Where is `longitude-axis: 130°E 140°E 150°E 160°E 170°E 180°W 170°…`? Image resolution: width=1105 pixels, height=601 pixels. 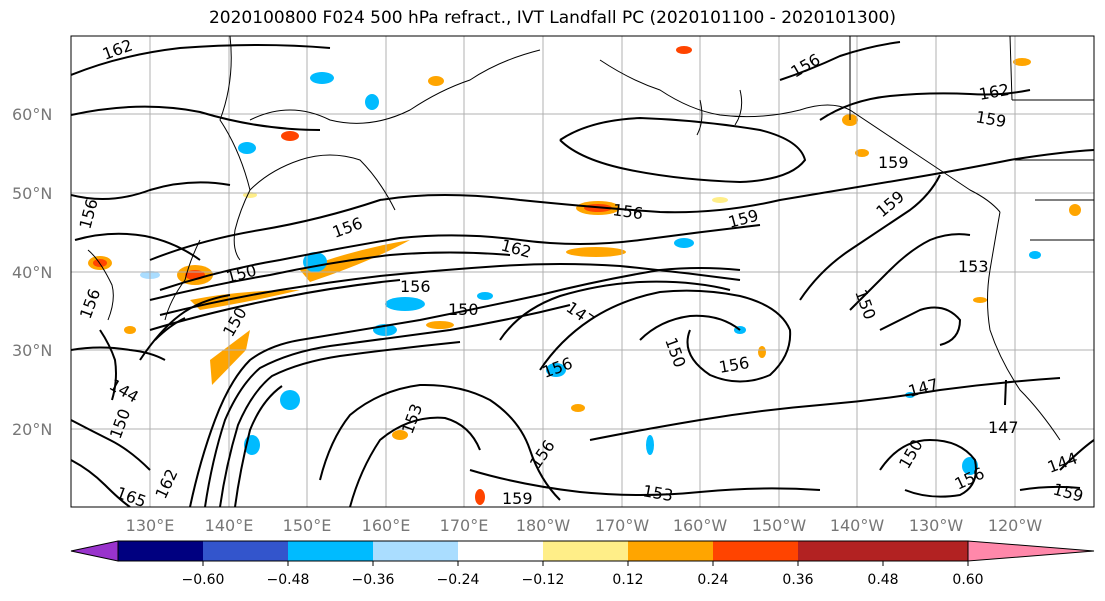
longitude-axis: 130°E 140°E 150°E 160°E 170°E 180°W 170°… is located at coordinates (584, 525).